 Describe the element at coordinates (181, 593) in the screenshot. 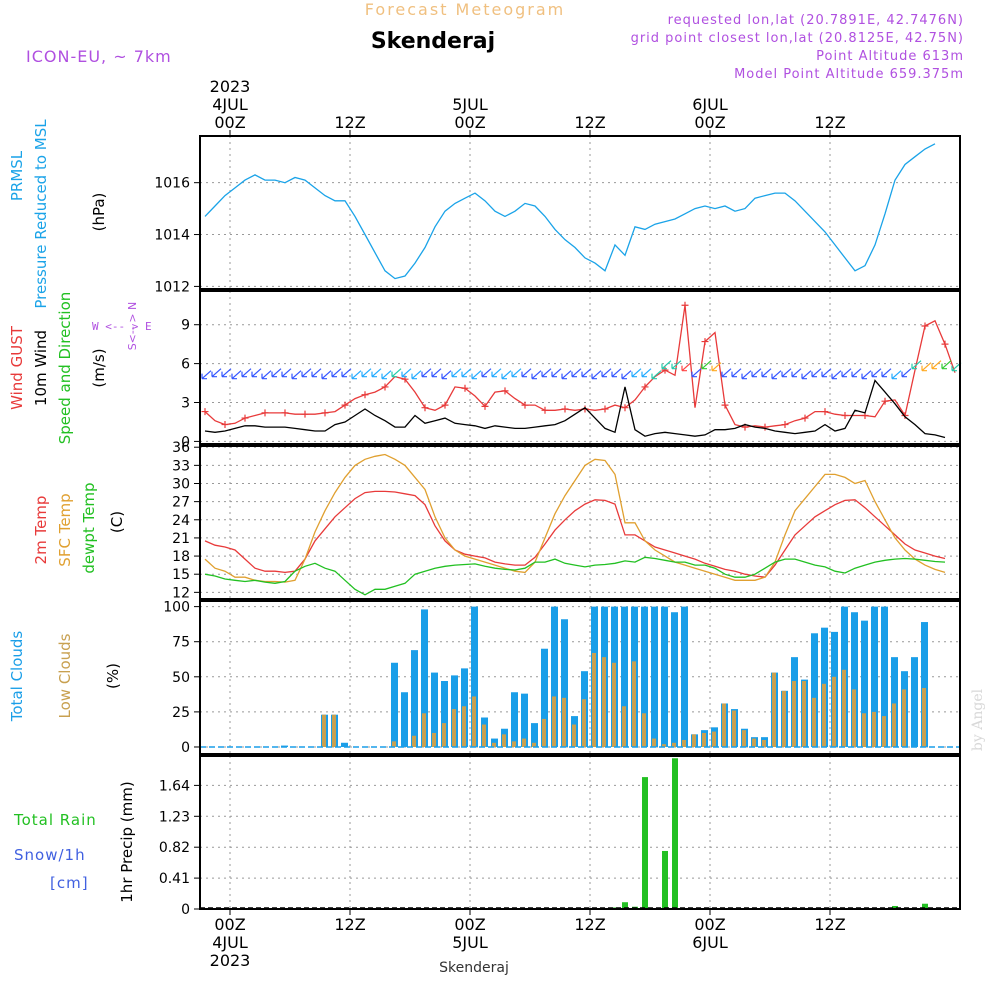

I see `y-tick-label: 12` at that location.